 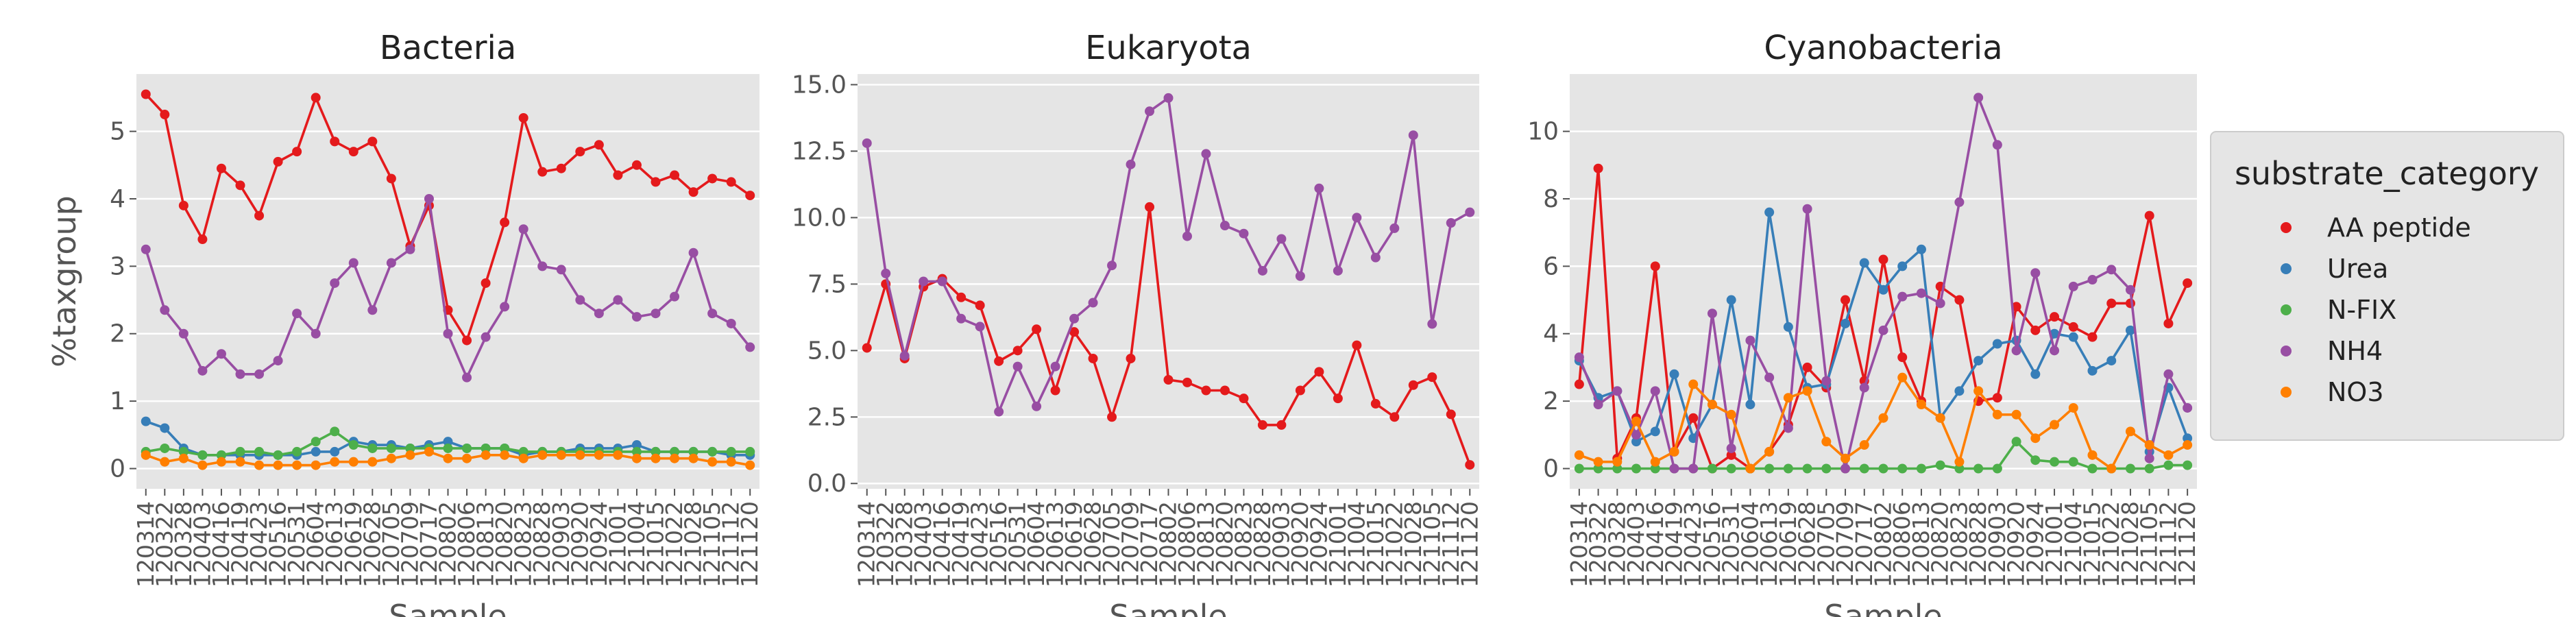 What do you see at coordinates (448, 608) in the screenshot?
I see `x-axis-label: Sample` at bounding box center [448, 608].